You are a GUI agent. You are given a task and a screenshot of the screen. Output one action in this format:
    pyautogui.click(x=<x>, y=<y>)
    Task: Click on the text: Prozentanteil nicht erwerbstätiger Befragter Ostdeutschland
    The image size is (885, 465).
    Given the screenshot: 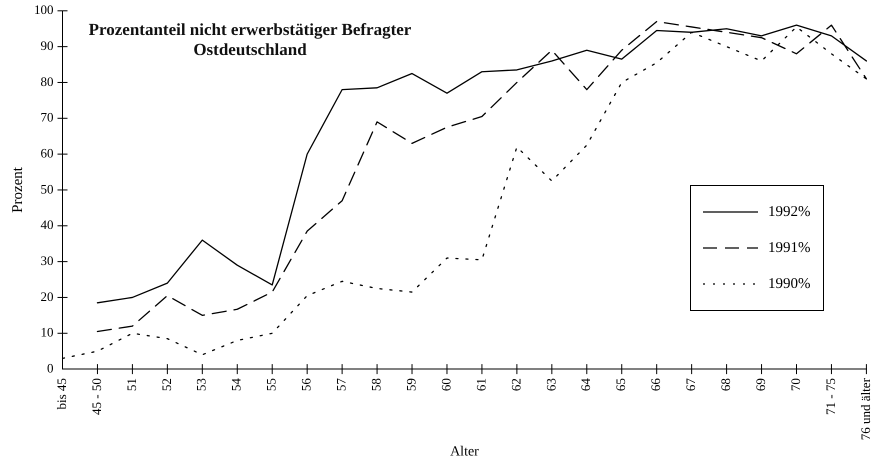 What is the action you would take?
    pyautogui.click(x=250, y=40)
    